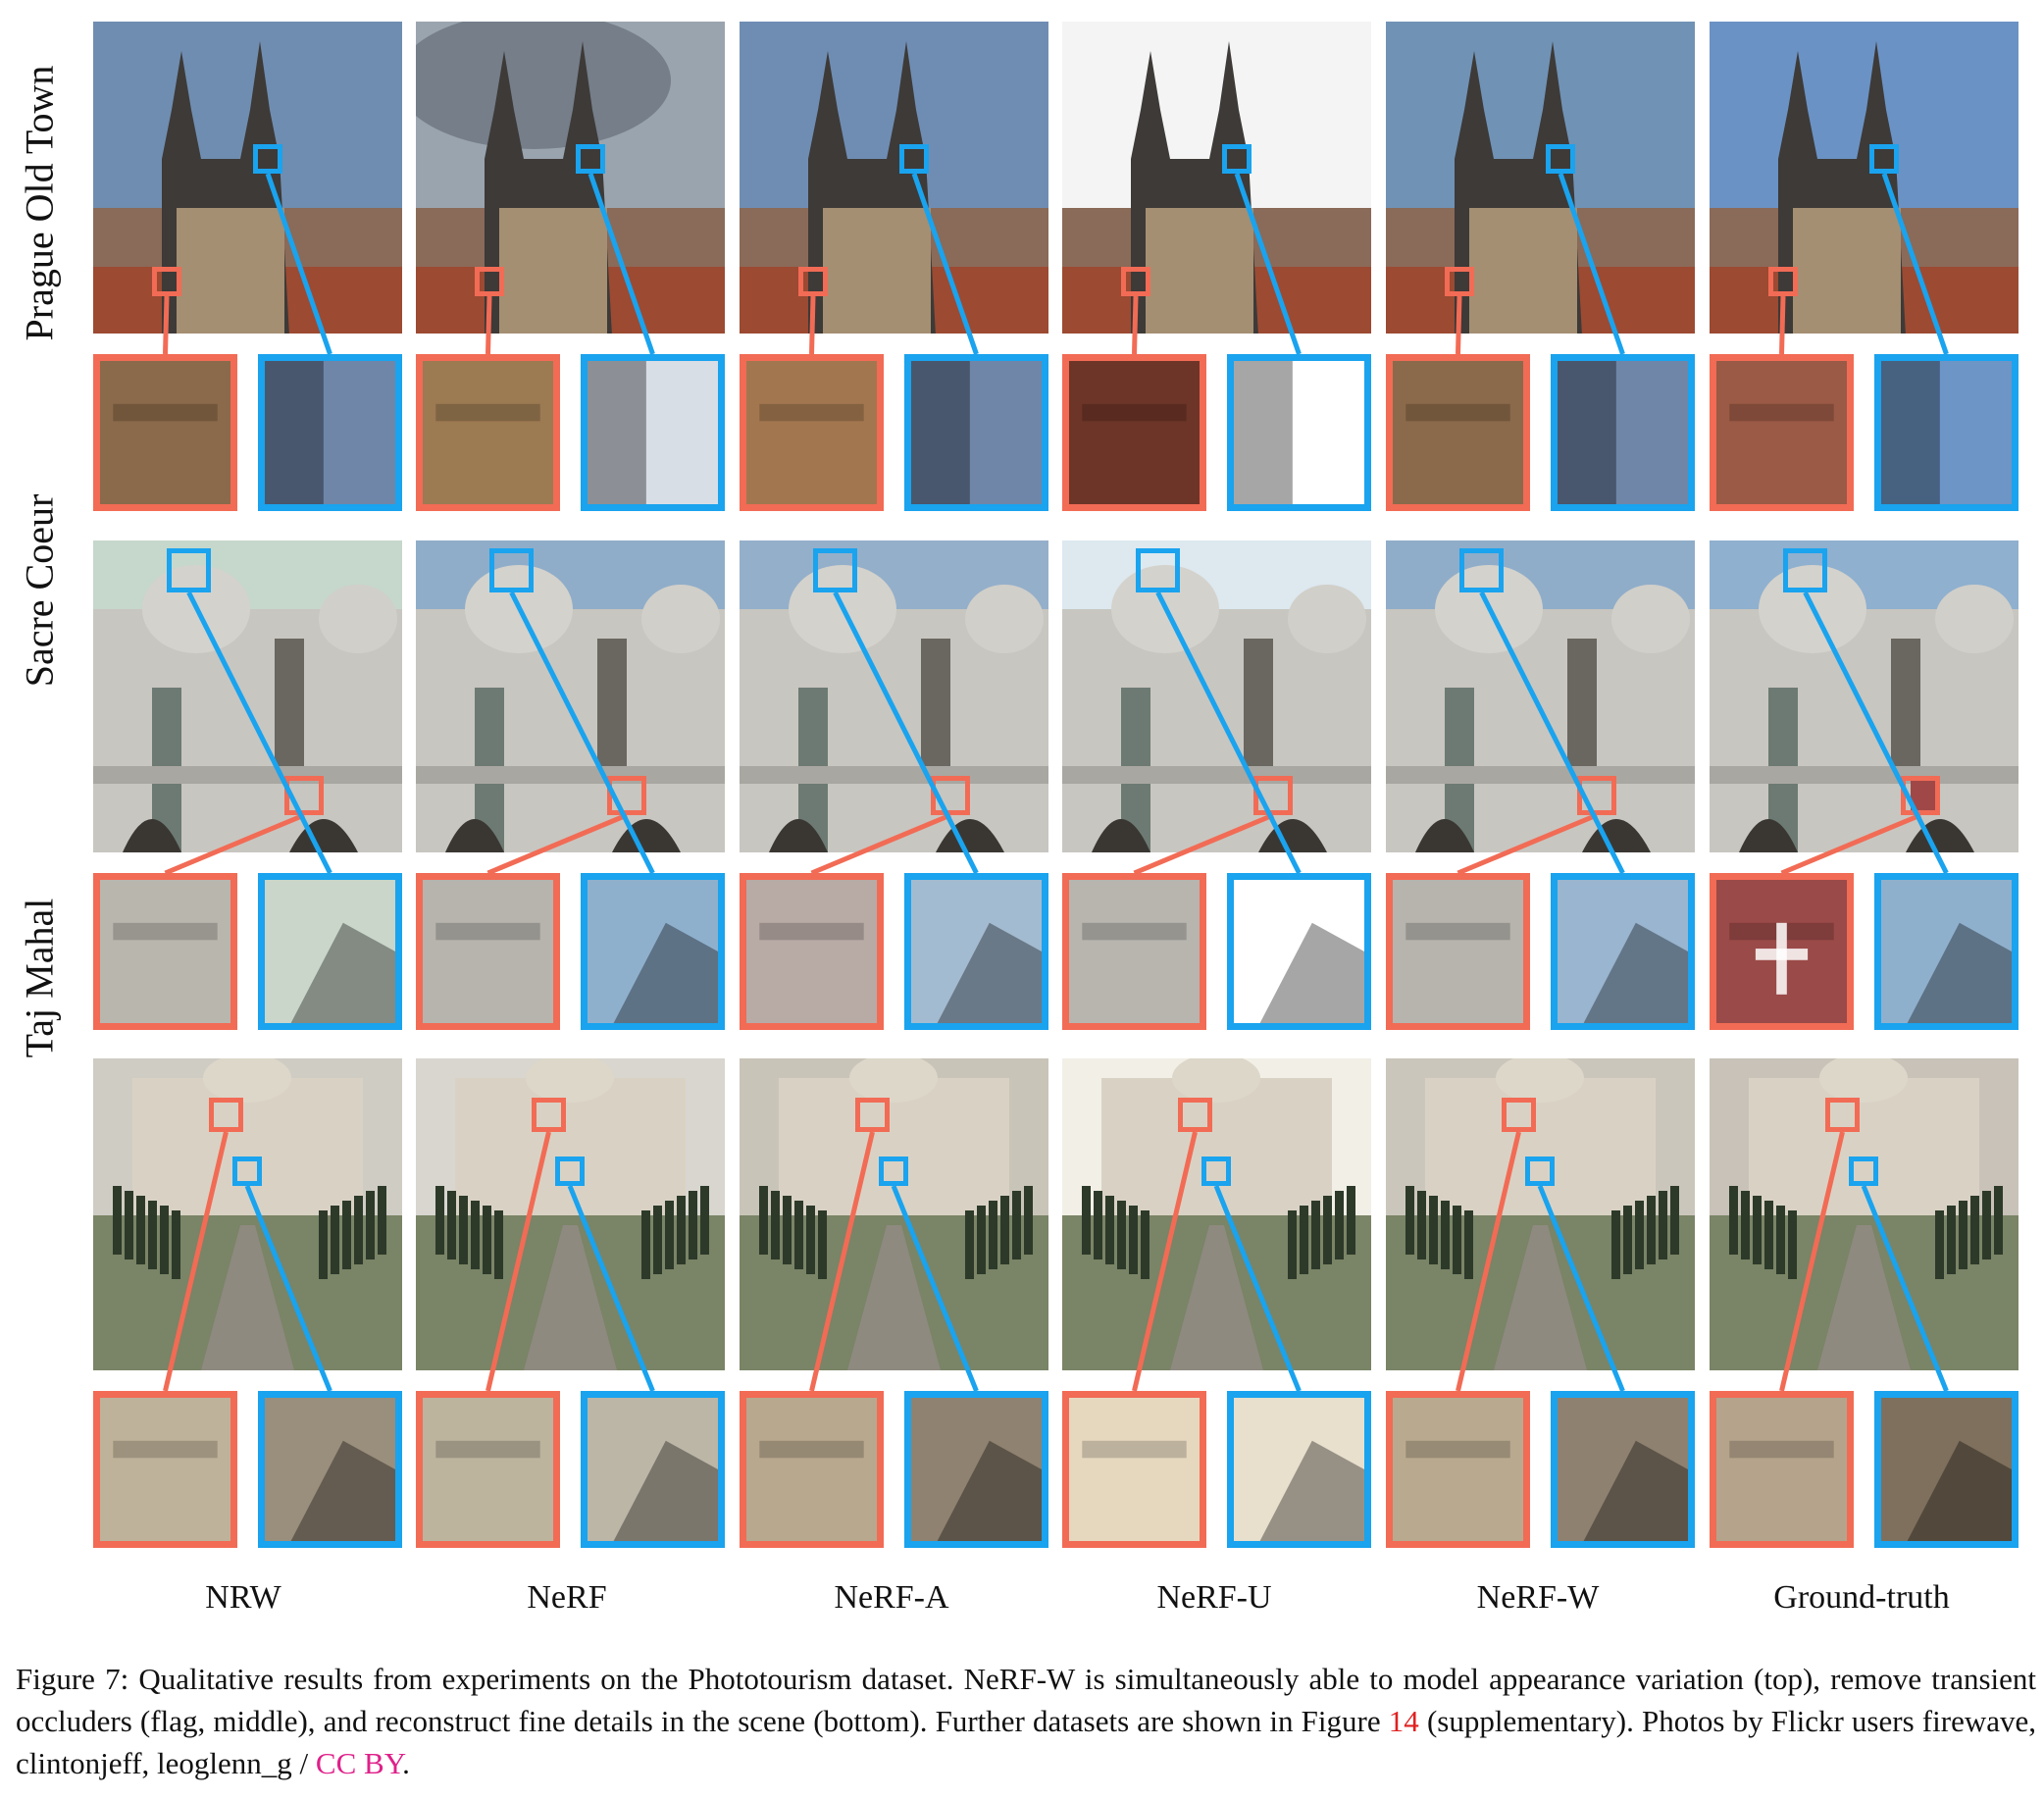 The image size is (2044, 1799). Describe the element at coordinates (571, 178) in the screenshot. I see `image-prague-nerf` at that location.